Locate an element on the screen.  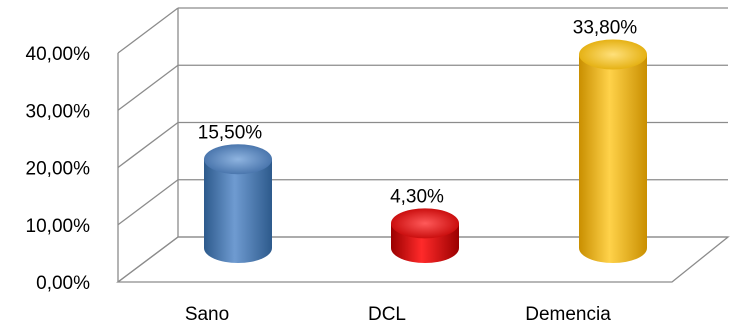
y-axis: 0,00% 10,00% 20,00% 30,00% 40,00% is located at coordinates (58, 169).